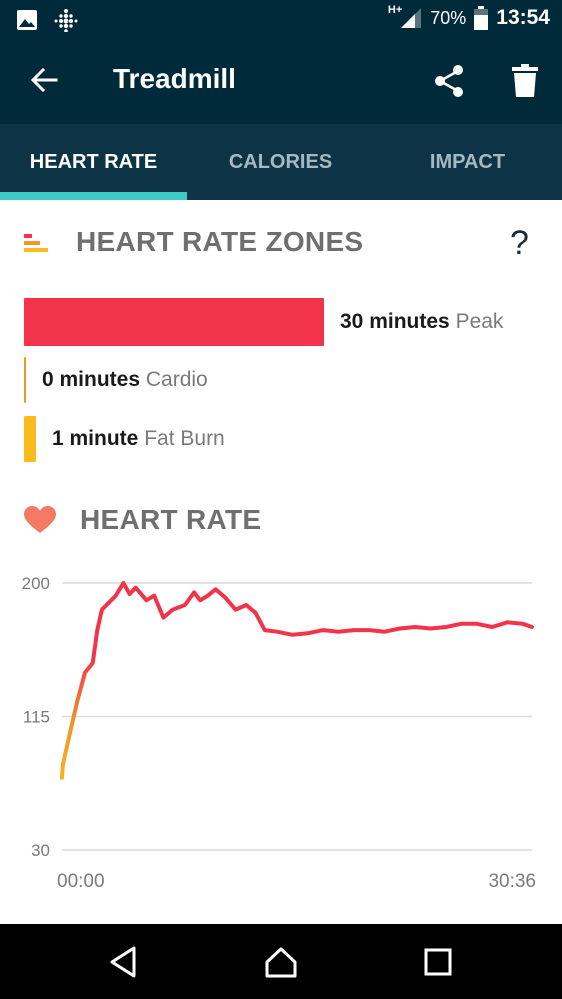 Image resolution: width=562 pixels, height=999 pixels. Describe the element at coordinates (124, 962) in the screenshot. I see `nav-back-icon` at that location.